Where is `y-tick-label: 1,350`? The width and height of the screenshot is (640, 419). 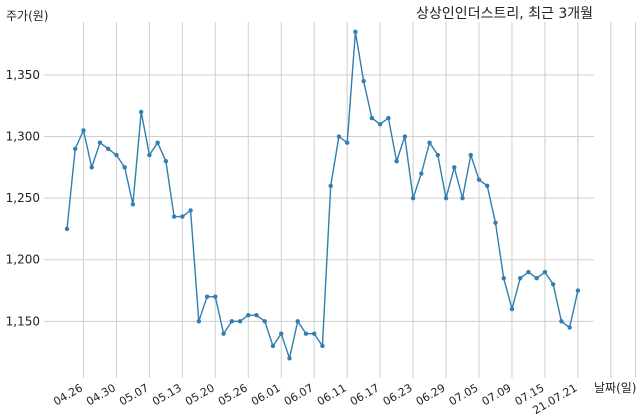 y-tick-label: 1,350 is located at coordinates (23, 75).